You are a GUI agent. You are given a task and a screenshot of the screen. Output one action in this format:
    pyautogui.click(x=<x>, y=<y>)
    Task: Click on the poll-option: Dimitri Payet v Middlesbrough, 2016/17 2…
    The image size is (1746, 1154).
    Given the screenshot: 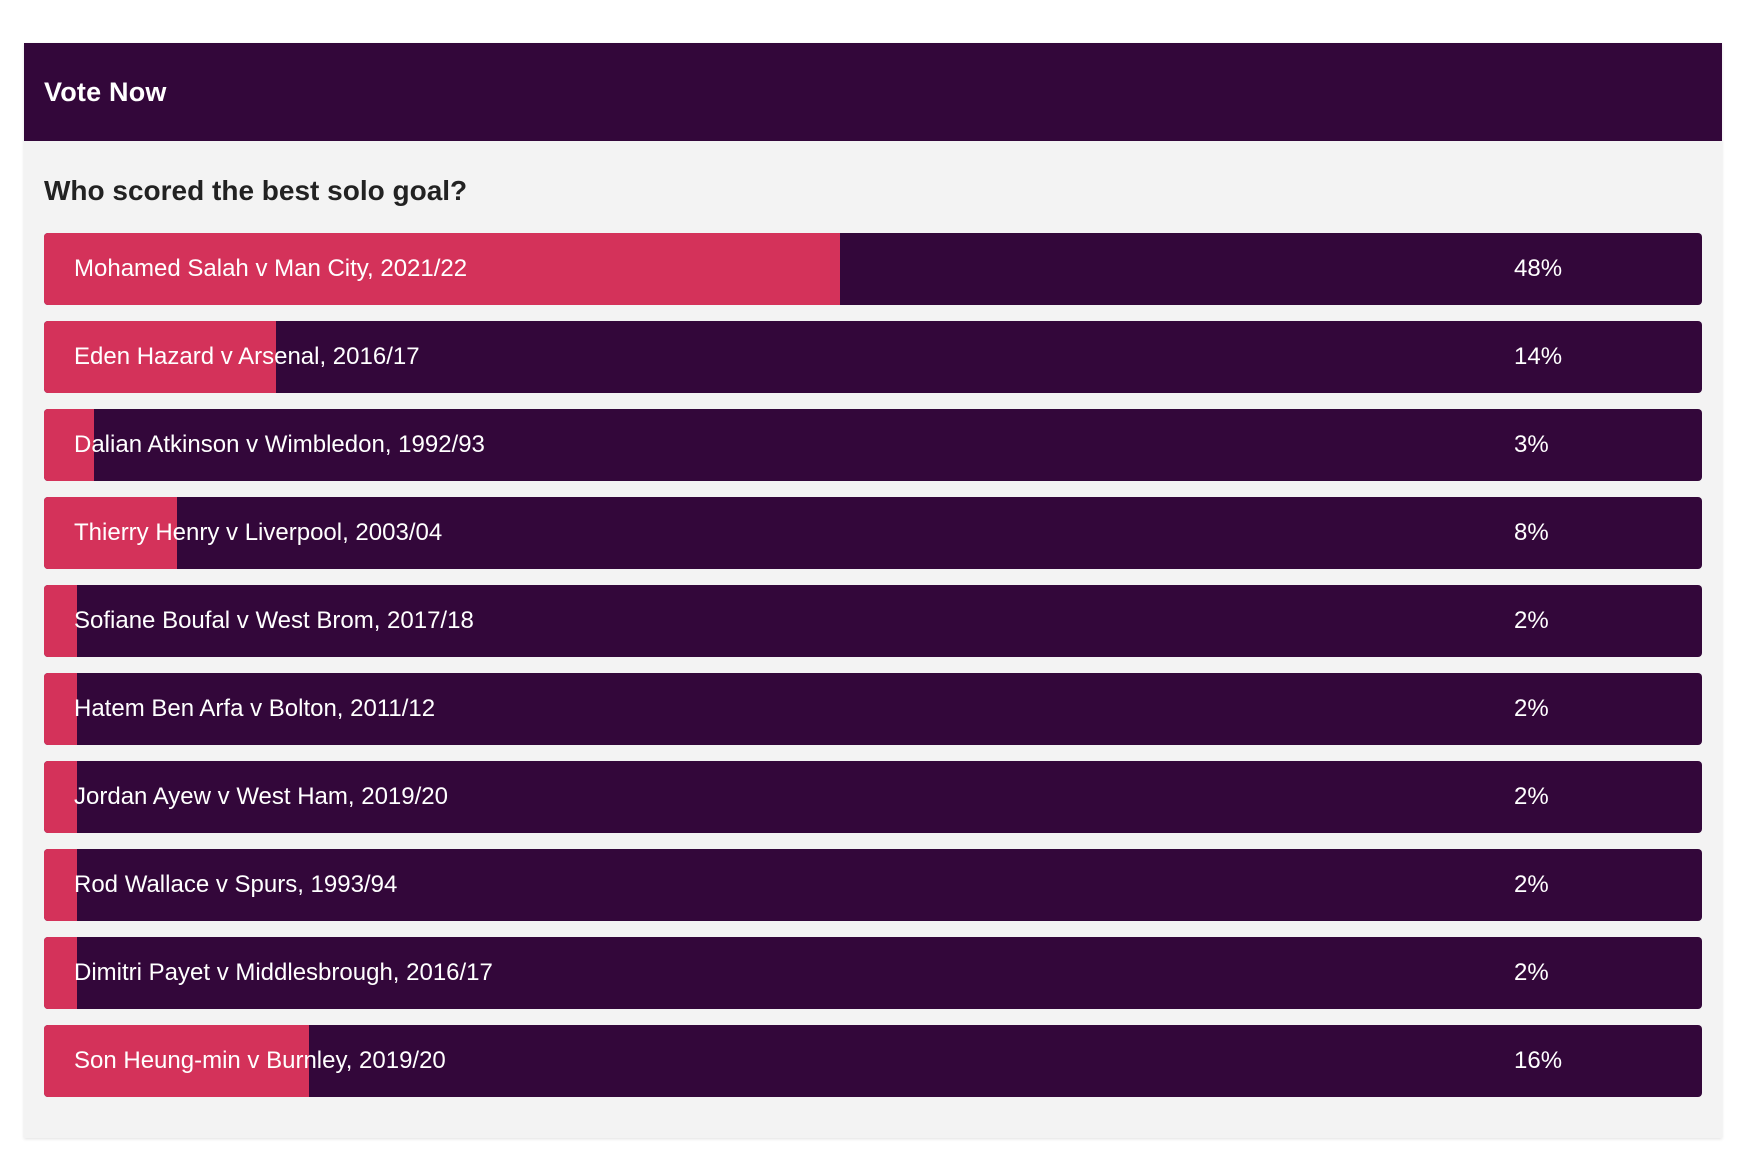 What is the action you would take?
    pyautogui.click(x=873, y=973)
    